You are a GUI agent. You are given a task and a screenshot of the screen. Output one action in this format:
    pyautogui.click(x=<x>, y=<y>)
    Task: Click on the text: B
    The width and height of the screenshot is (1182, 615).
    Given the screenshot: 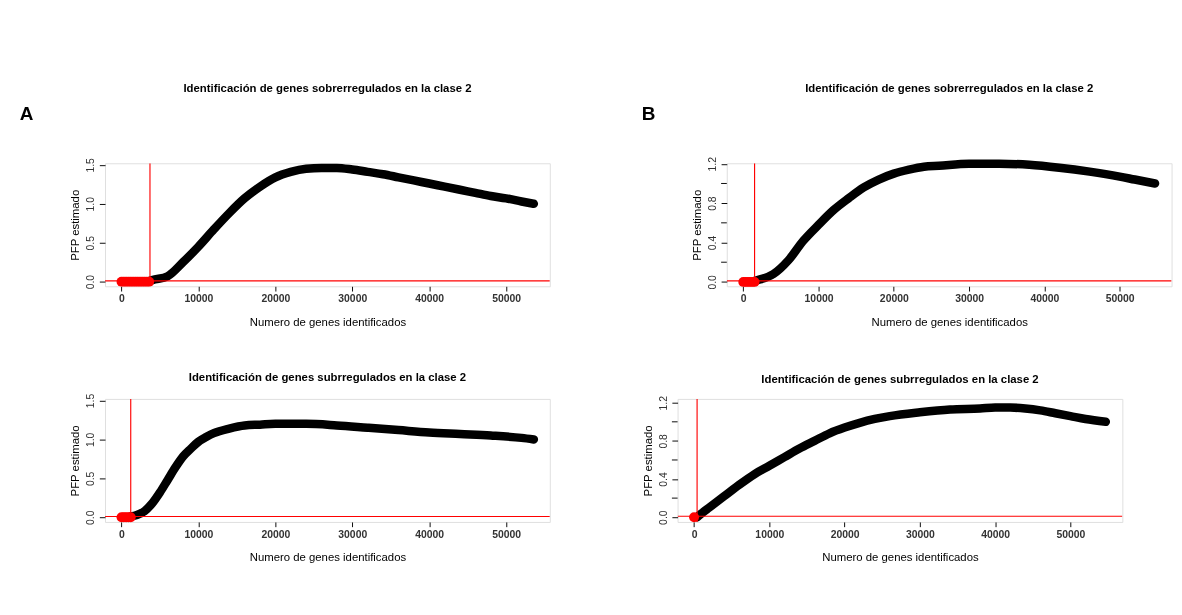 What is the action you would take?
    pyautogui.click(x=648, y=113)
    